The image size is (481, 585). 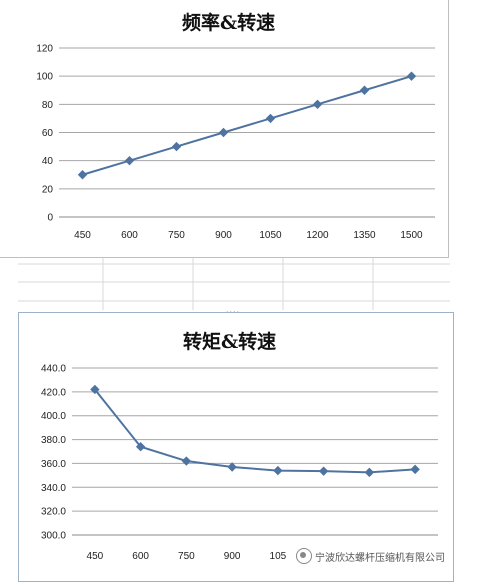 I want to click on y-tick-label: 60, so click(x=48, y=133).